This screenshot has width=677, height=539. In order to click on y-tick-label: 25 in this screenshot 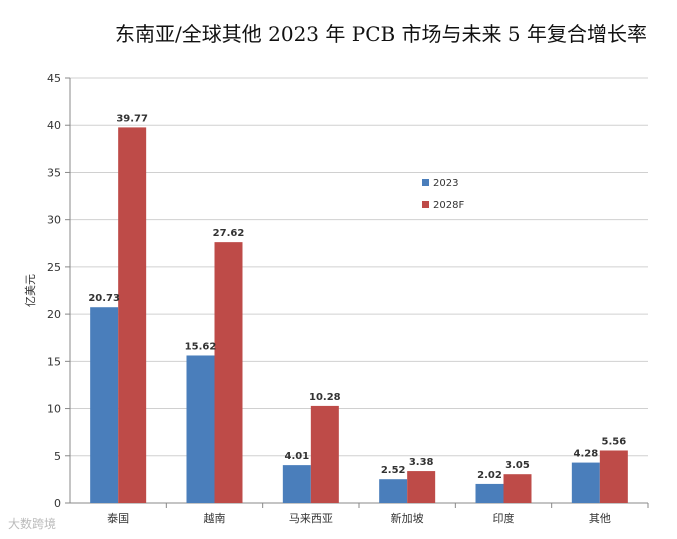, I will do `click(54, 267)`.